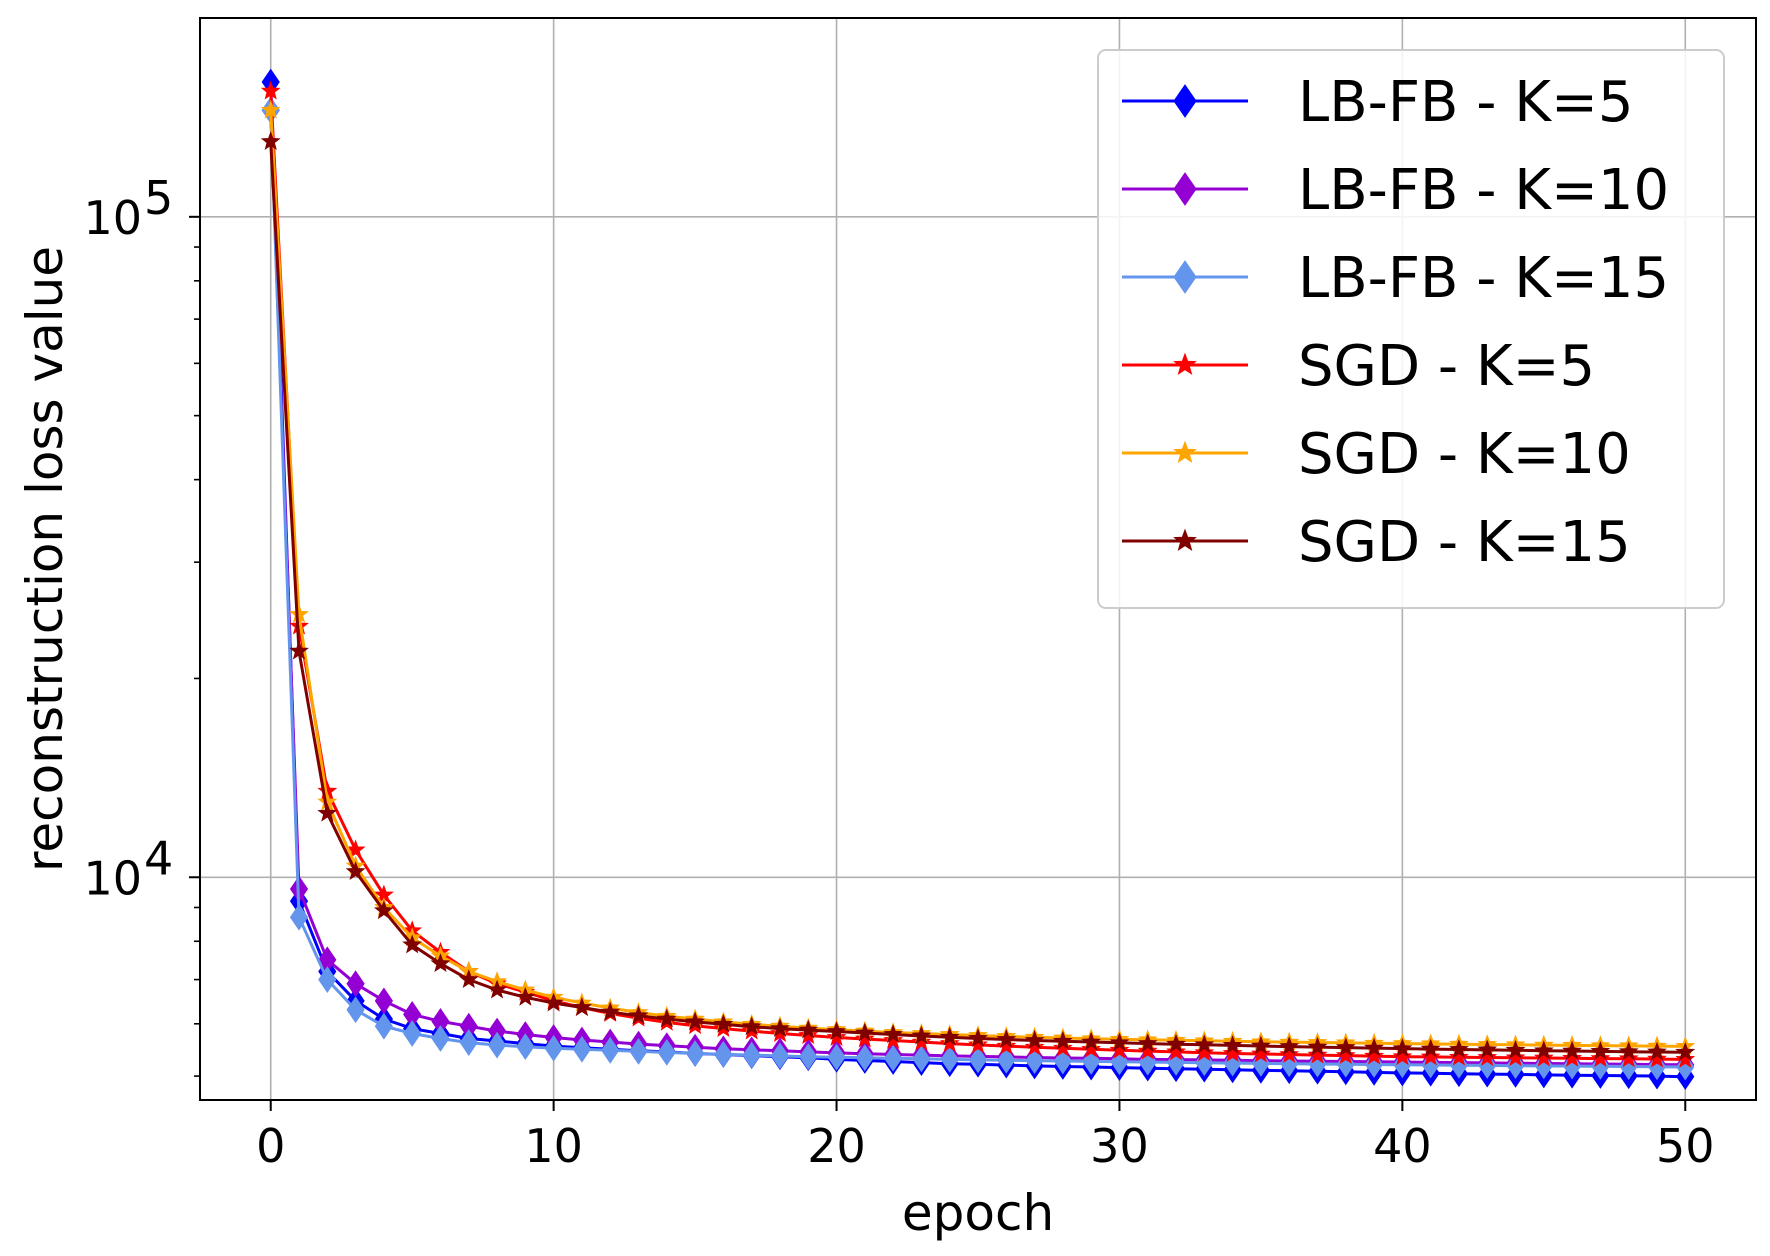  I want to click on x-tick-label: 0, so click(270, 1146).